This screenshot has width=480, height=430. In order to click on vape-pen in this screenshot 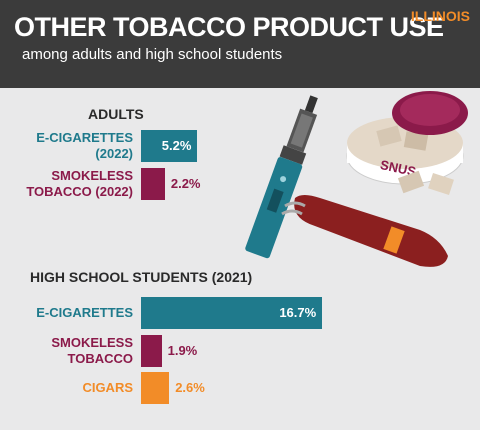, I will do `click(281, 177)`.